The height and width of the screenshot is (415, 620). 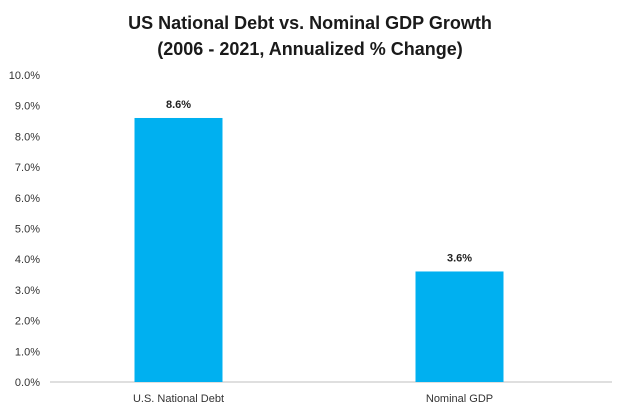 What do you see at coordinates (178, 399) in the screenshot?
I see `x-category-label: U.S. National Debt` at bounding box center [178, 399].